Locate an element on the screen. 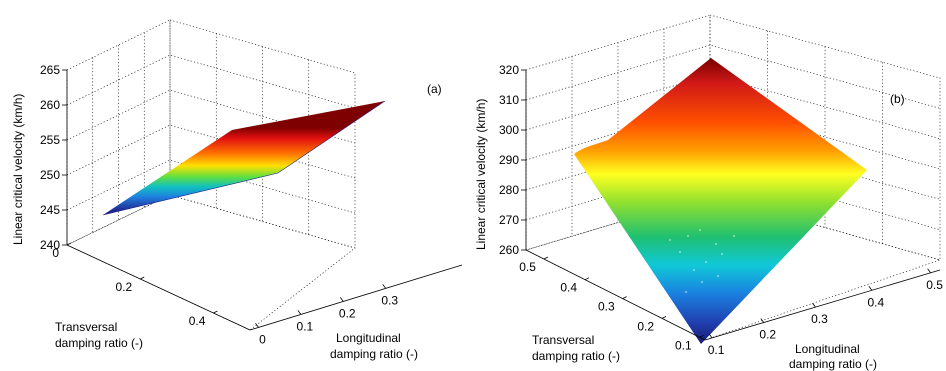 The image size is (946, 371). panel-b-z-tick-label: 310 is located at coordinates (509, 100).